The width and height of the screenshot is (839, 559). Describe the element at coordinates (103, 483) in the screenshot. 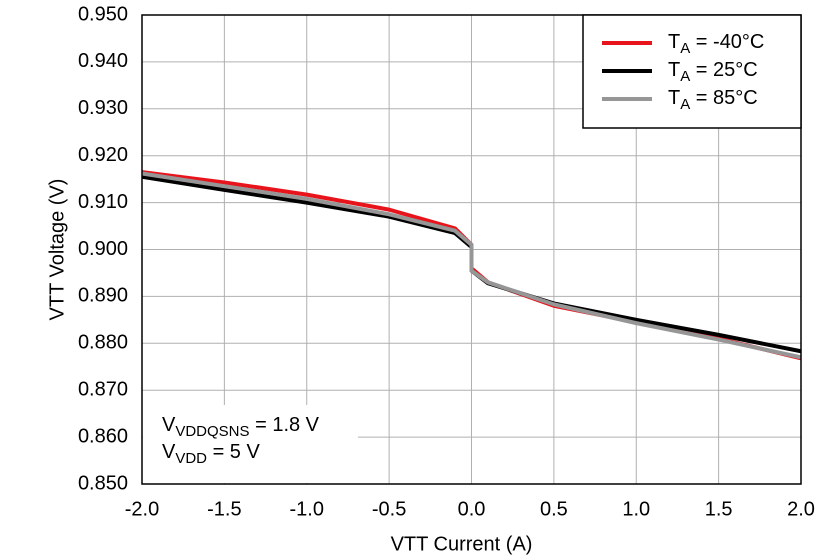

I see `y-tick-label: 0.850` at that location.